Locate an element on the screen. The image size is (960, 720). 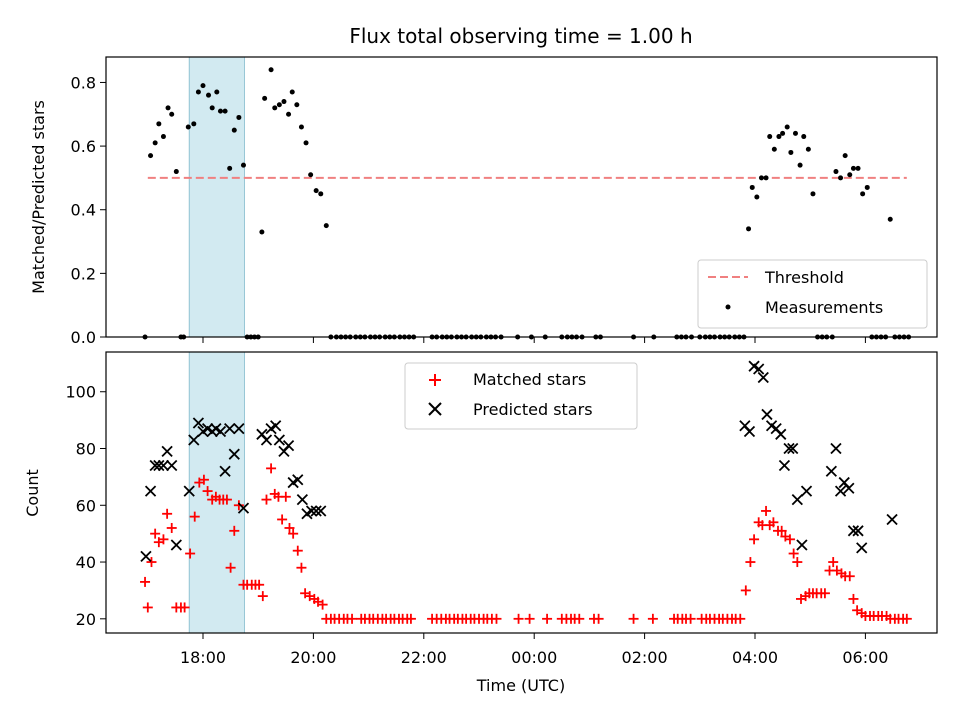
top-highlight-band is located at coordinates (216, 197).